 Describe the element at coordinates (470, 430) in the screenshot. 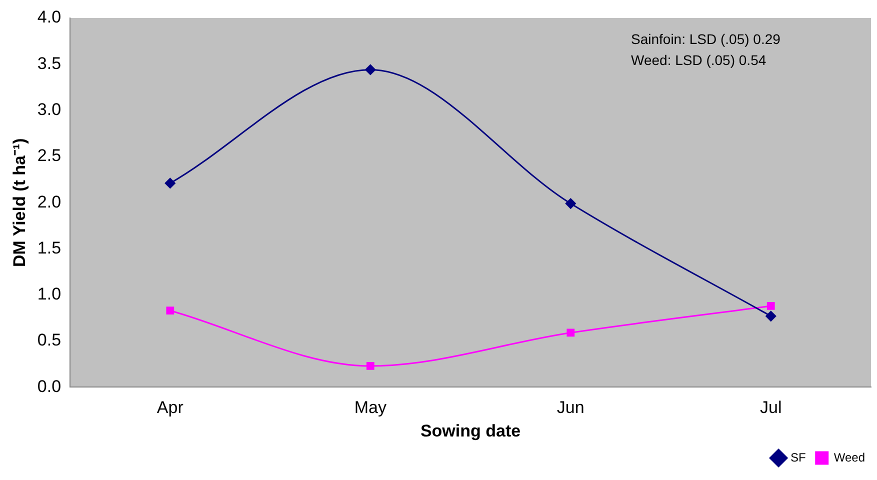

I see `x-axis-title: Sowing date` at that location.